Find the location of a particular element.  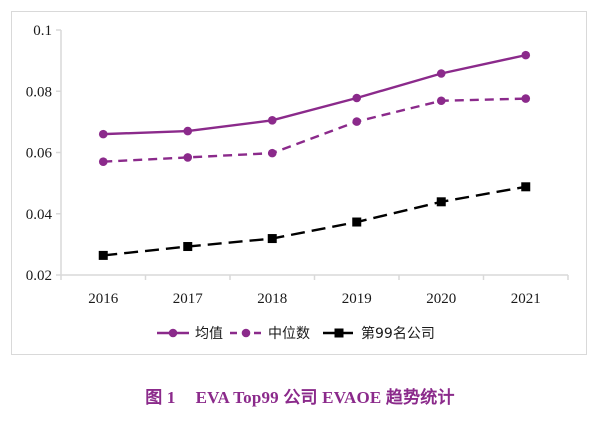

y-tick-label: 0.1 is located at coordinates (42, 31).